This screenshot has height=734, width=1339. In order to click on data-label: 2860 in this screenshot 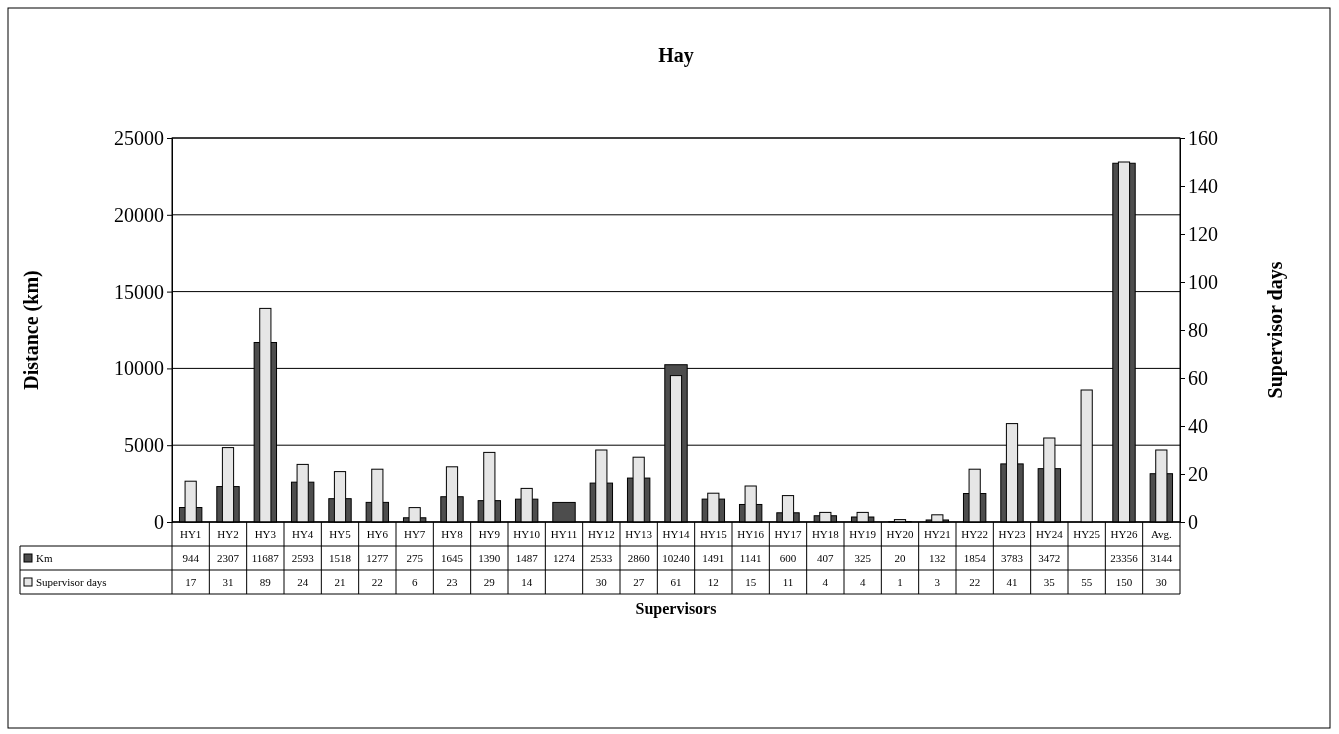, I will do `click(639, 558)`.